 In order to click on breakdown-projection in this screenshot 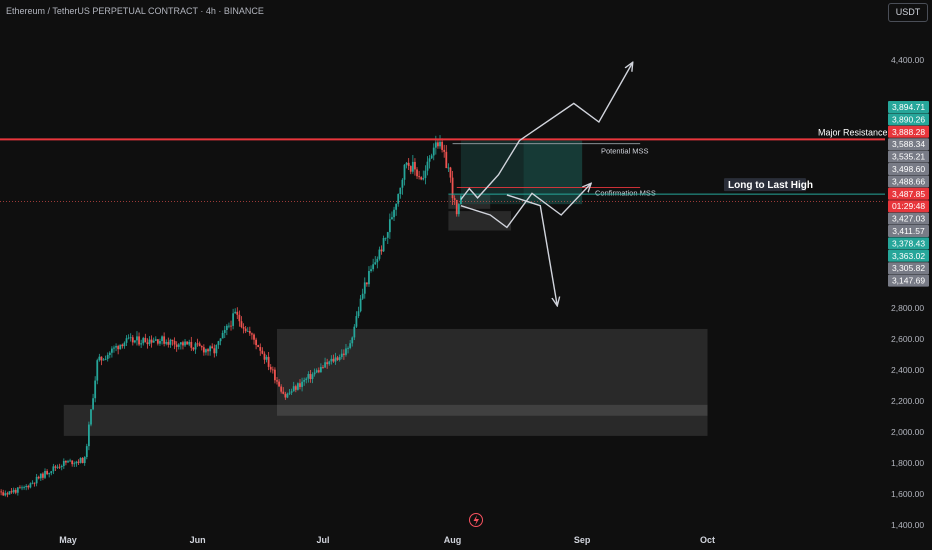, I will do `click(531, 249)`.